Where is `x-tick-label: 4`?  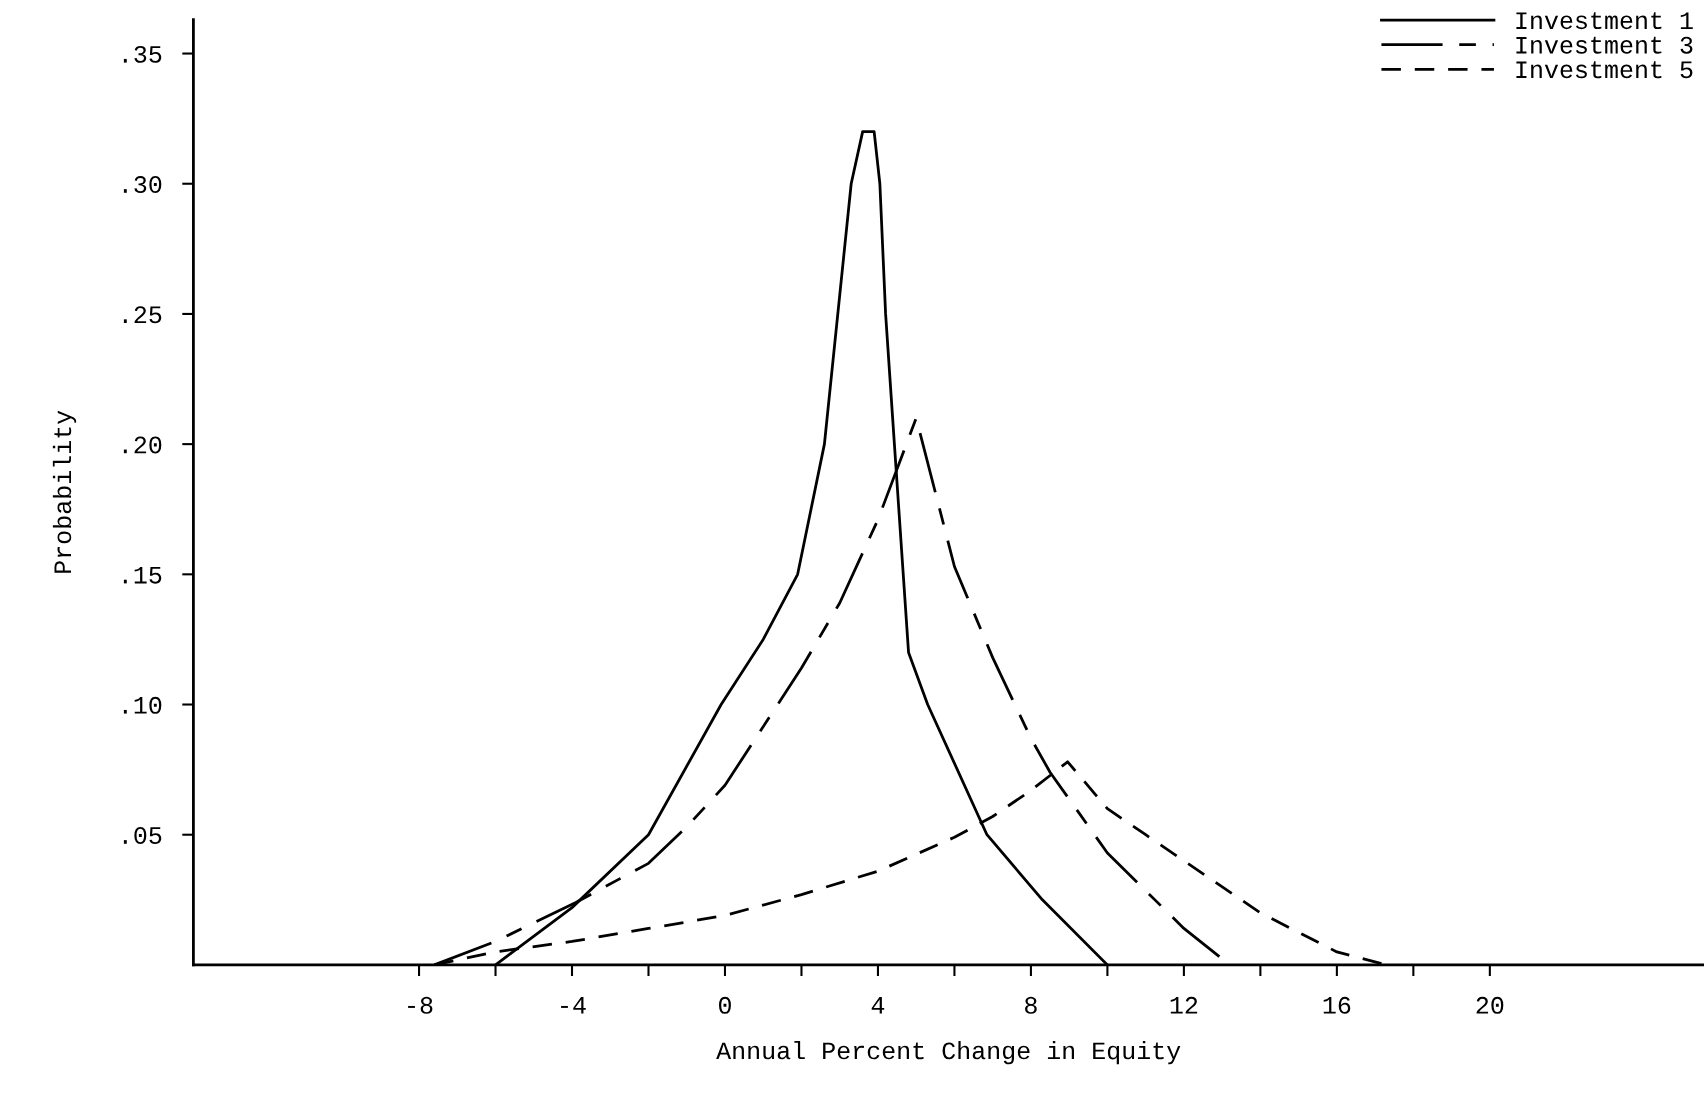 x-tick-label: 4 is located at coordinates (878, 1005).